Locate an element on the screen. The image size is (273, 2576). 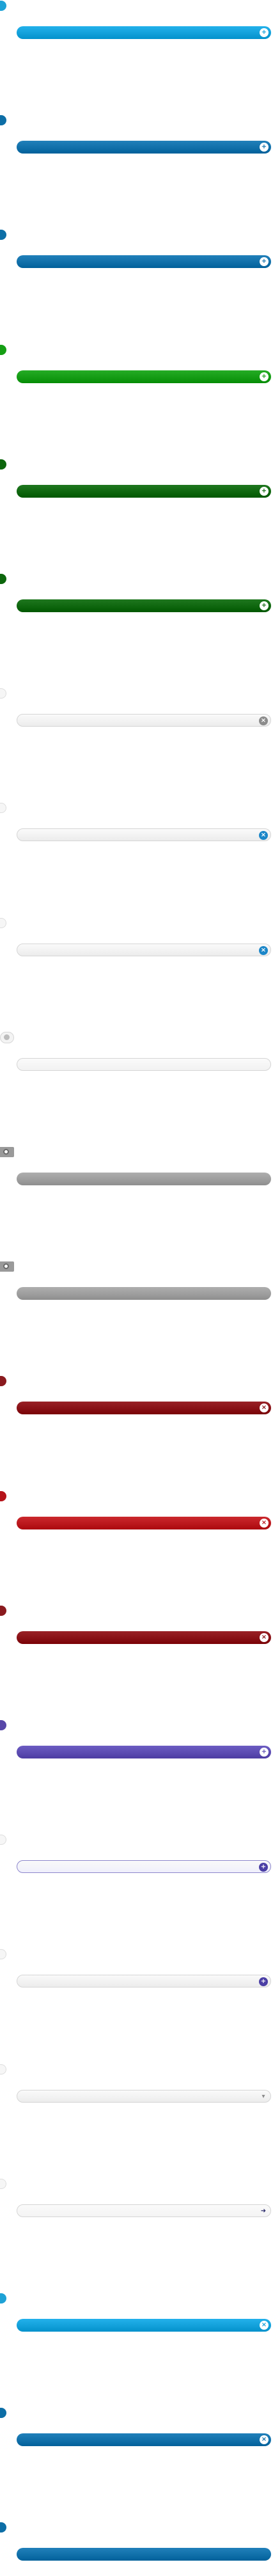
progress-bar: ▾ is located at coordinates (144, 2096).